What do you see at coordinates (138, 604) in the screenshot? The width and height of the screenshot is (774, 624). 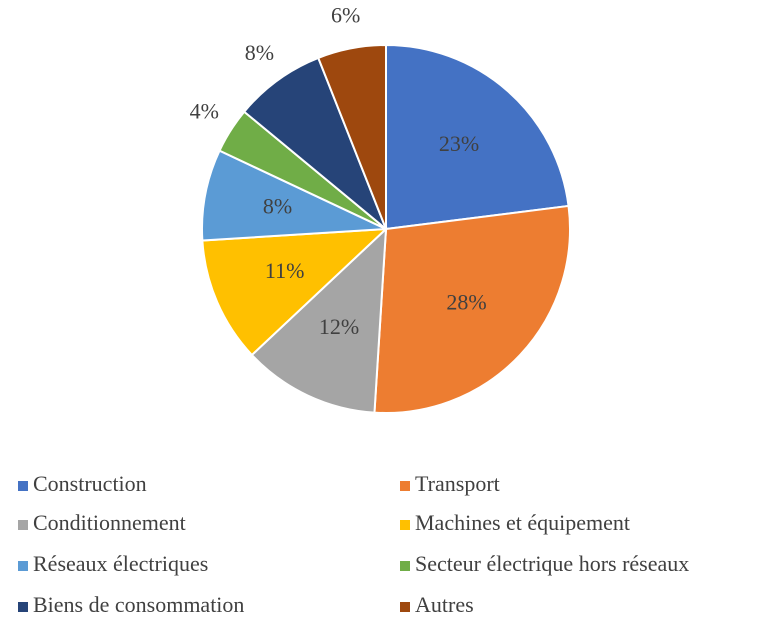 I see `legend-label: Biens de consommation` at bounding box center [138, 604].